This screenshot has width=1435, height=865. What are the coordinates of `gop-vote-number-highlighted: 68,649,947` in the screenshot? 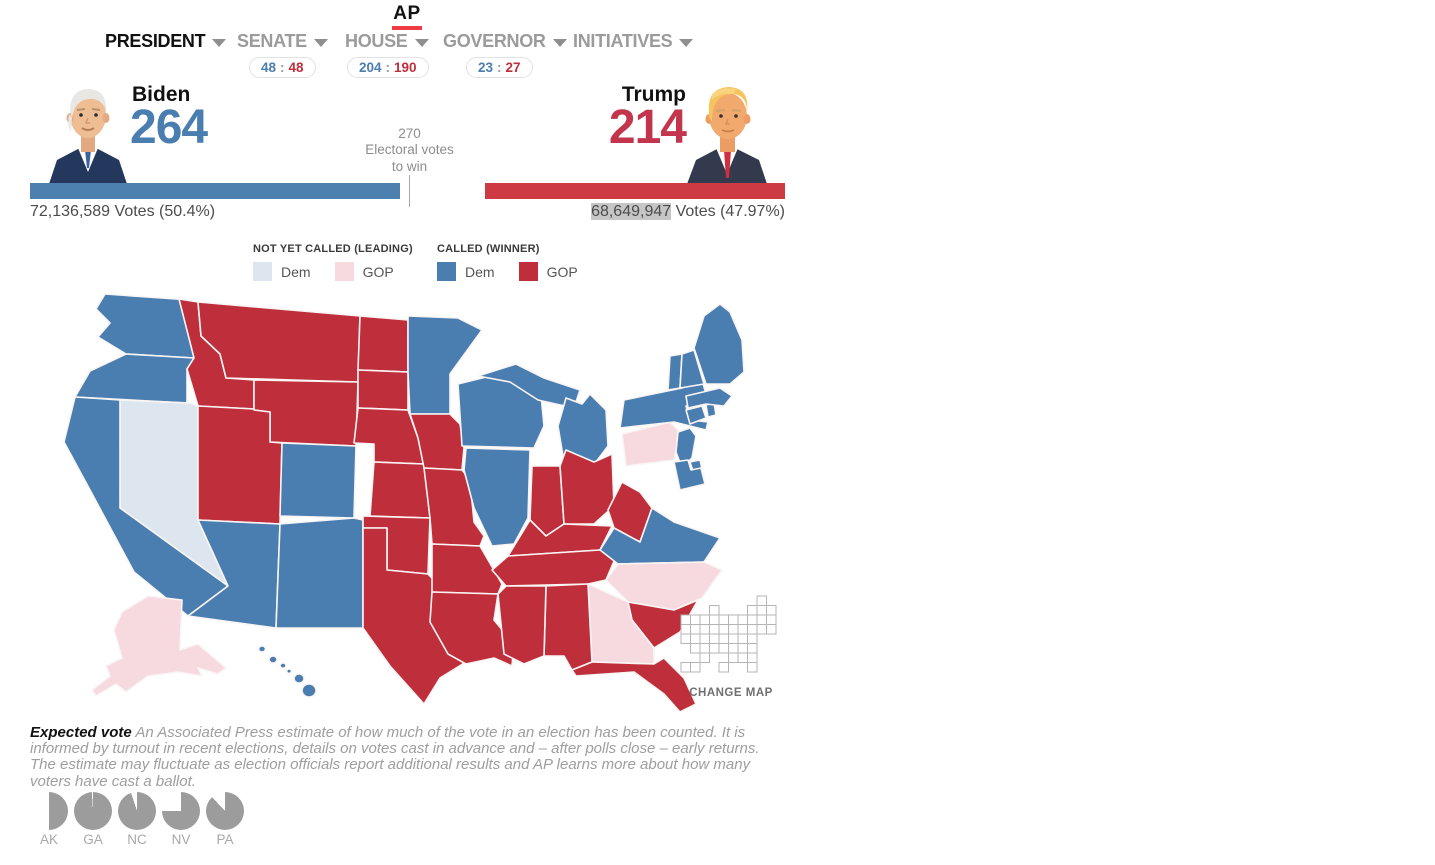 It's located at (631, 211).